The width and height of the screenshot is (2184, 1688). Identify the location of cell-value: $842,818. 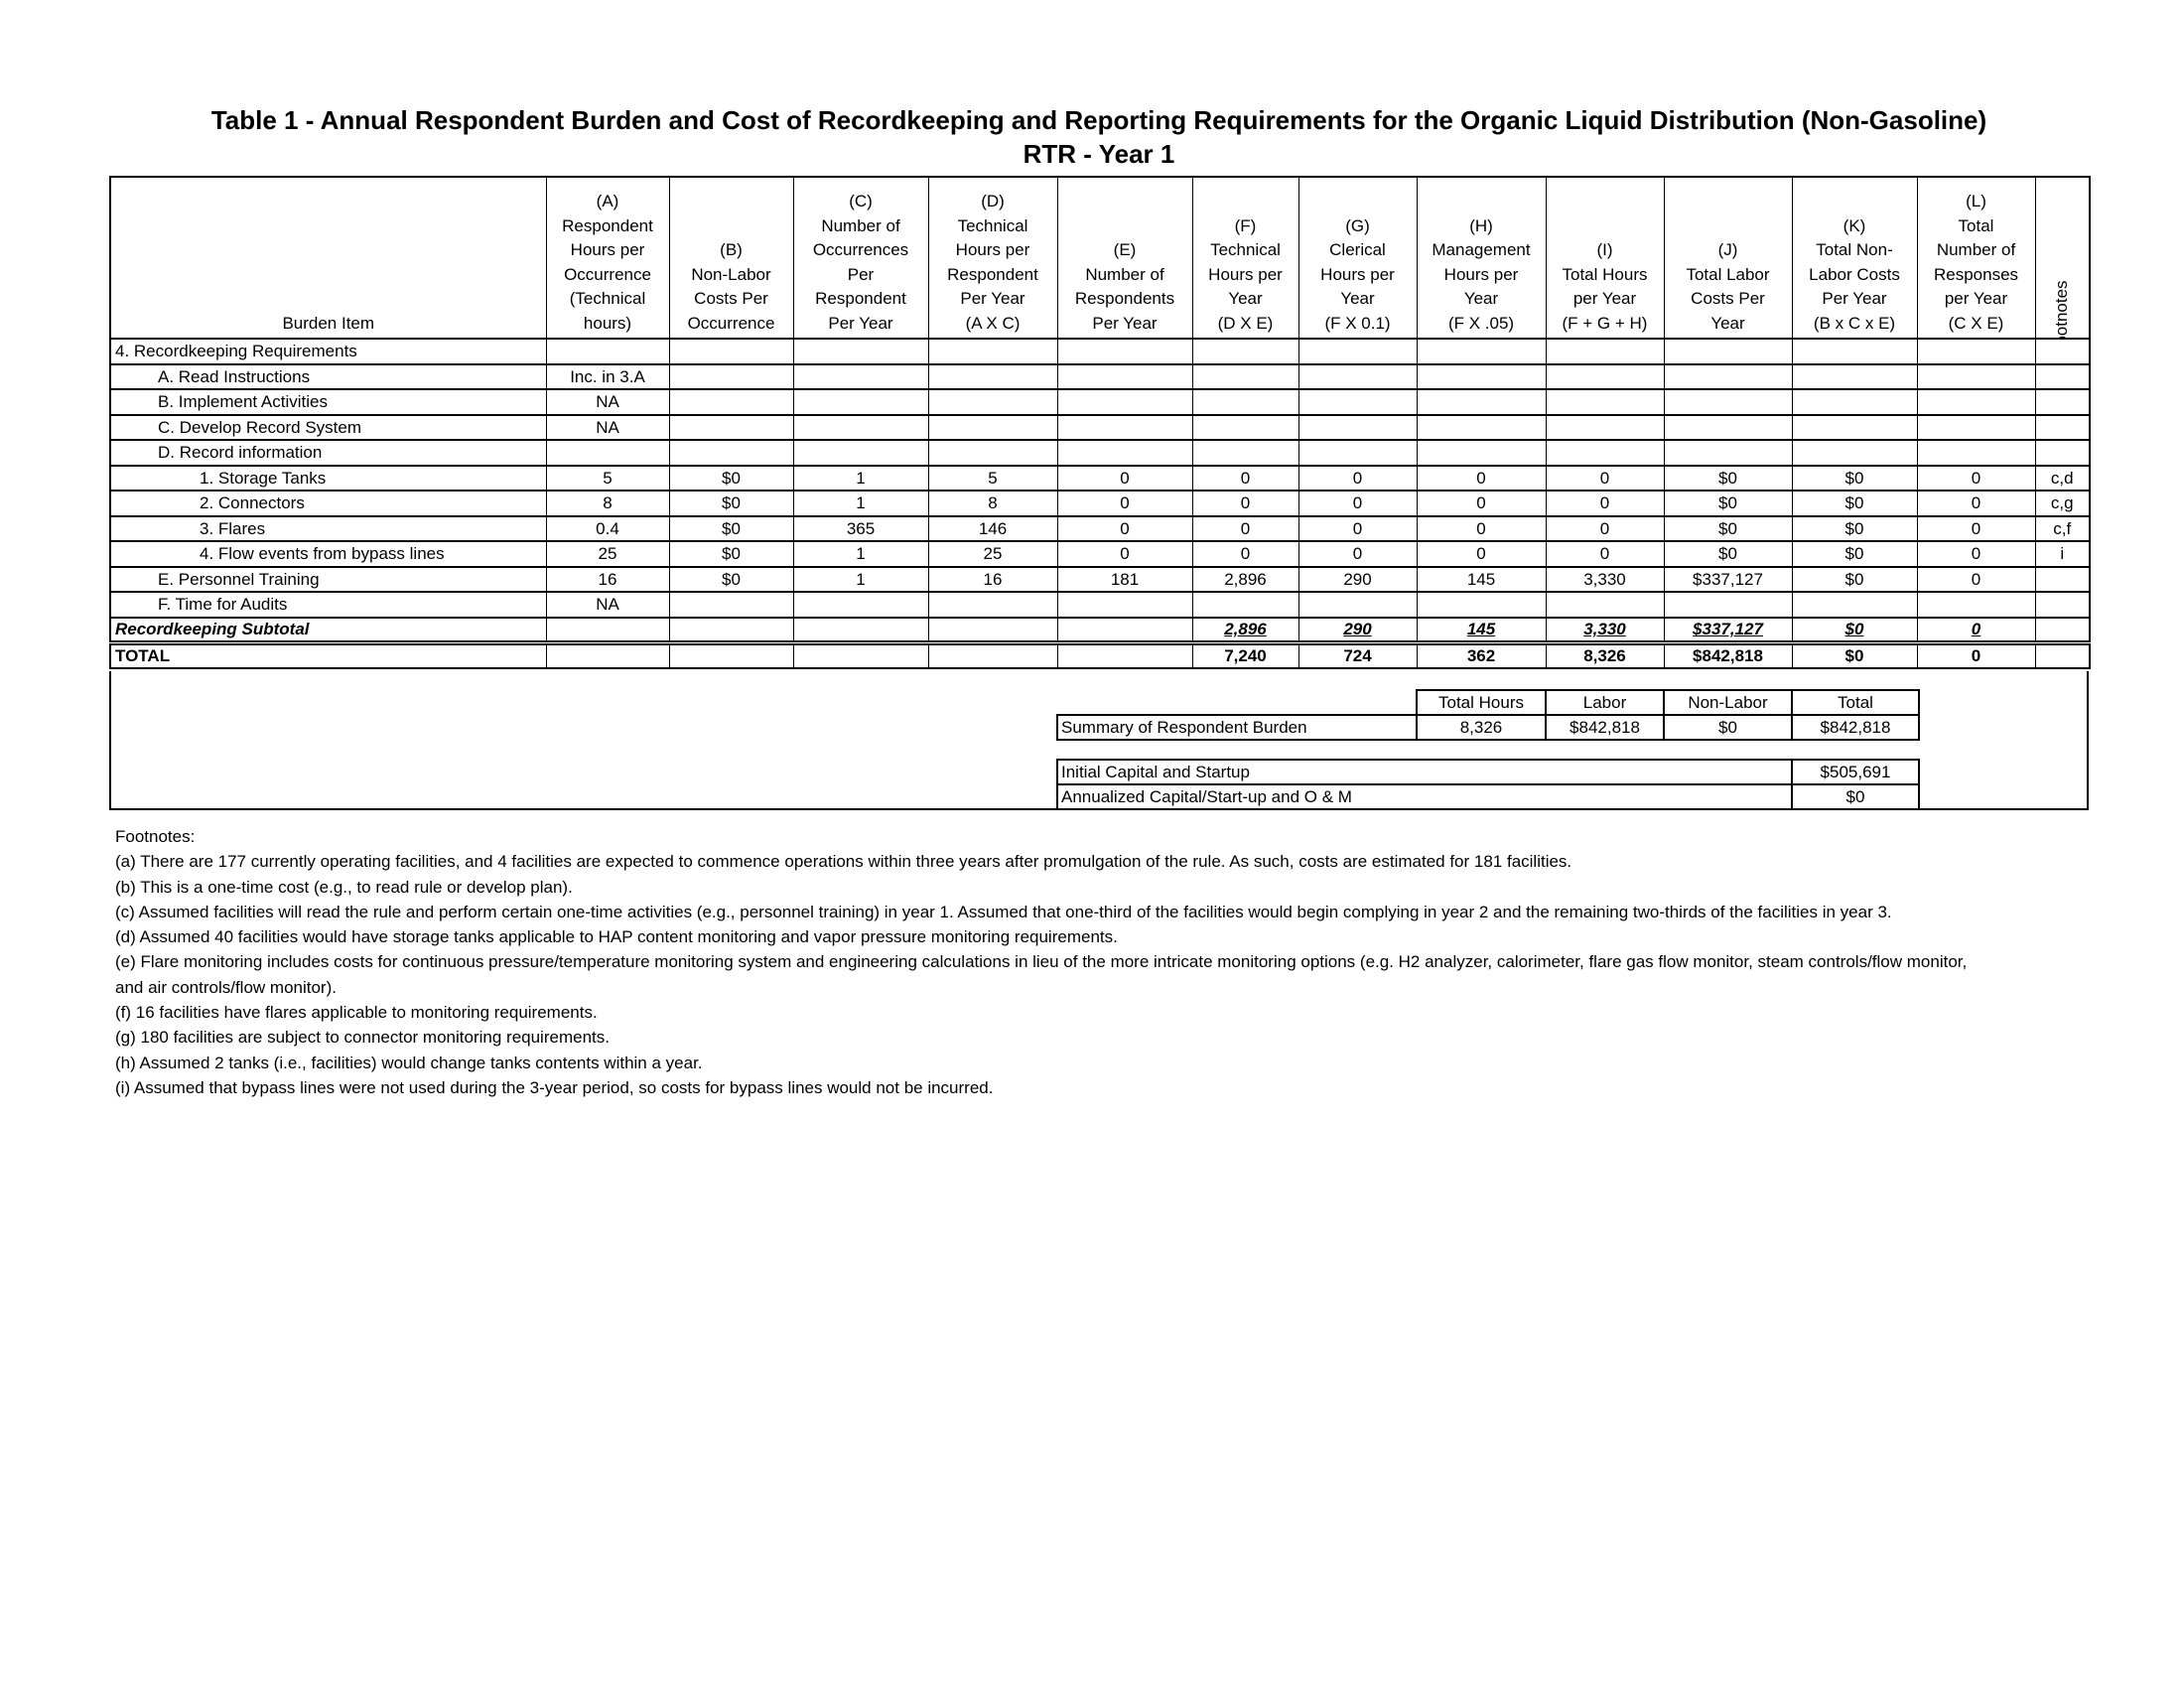
(1728, 655).